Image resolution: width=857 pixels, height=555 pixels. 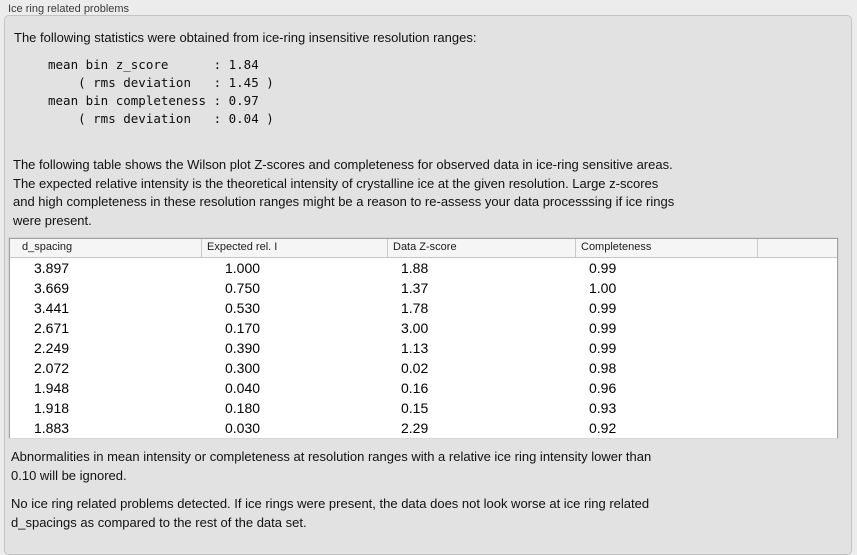 I want to click on table-cell: 0.530, so click(x=243, y=308).